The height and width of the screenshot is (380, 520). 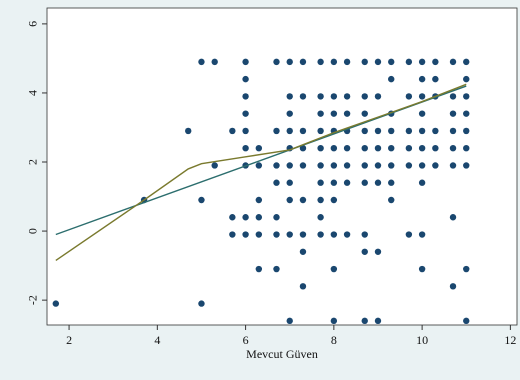 I want to click on x-tick-label: 4, so click(x=157, y=340).